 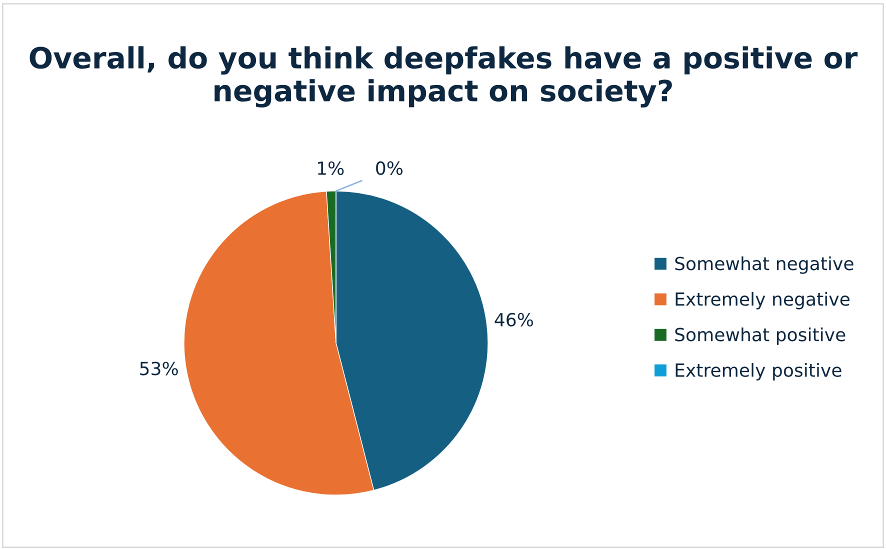 I want to click on text: 0%, so click(x=389, y=168).